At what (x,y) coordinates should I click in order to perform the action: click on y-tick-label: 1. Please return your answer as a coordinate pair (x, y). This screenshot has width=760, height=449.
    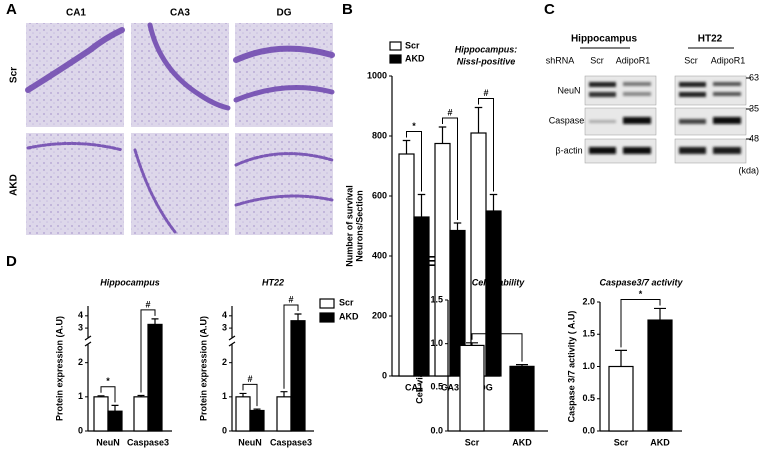
    Looking at the image, I should click on (80, 396).